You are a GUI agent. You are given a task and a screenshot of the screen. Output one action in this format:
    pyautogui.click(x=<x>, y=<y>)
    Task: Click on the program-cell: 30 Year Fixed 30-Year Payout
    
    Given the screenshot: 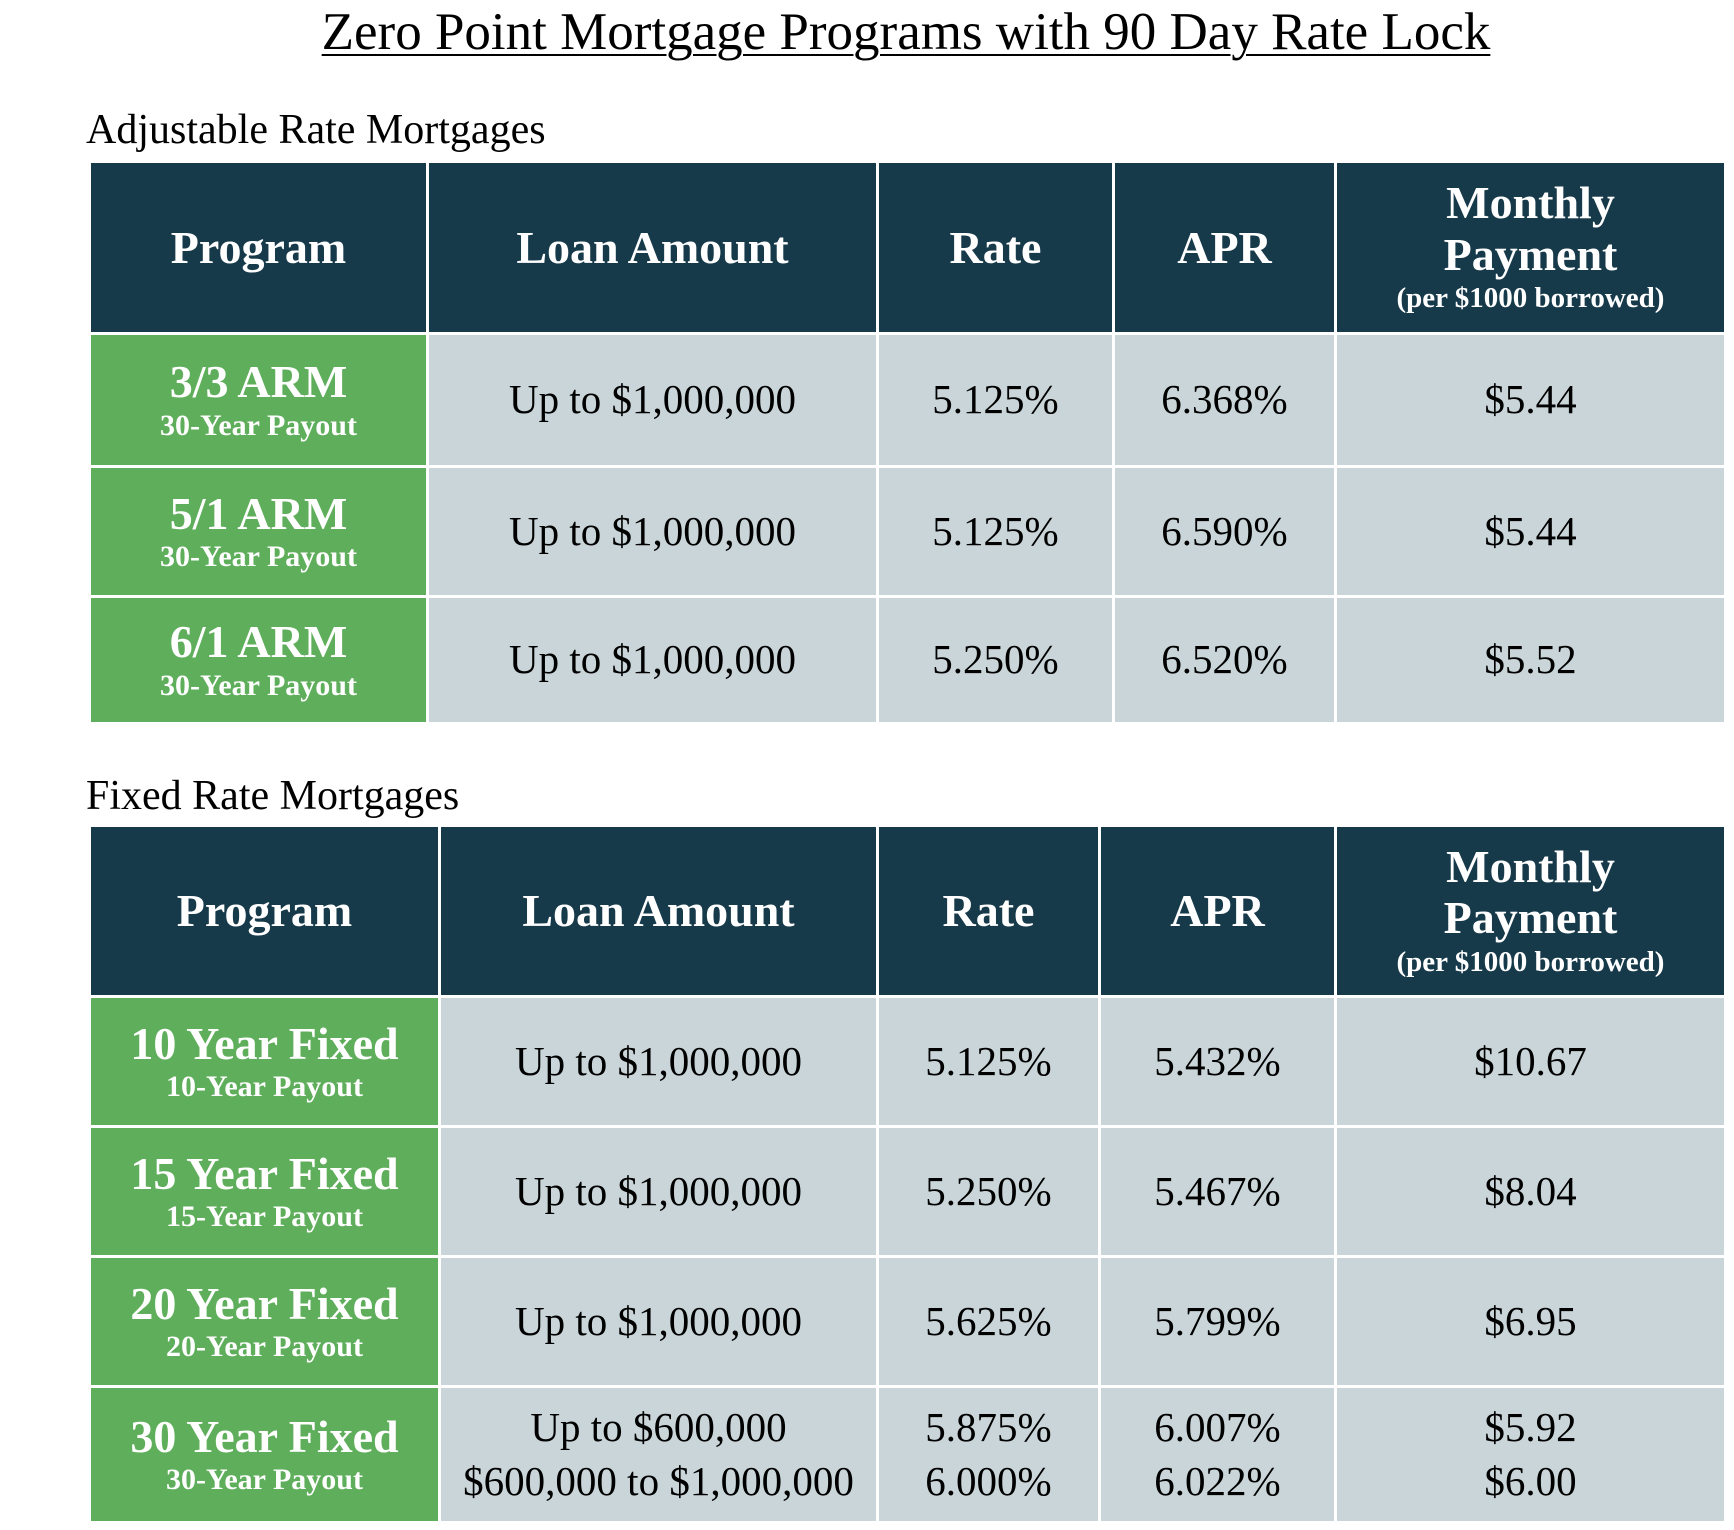 What is the action you would take?
    pyautogui.click(x=264, y=1454)
    